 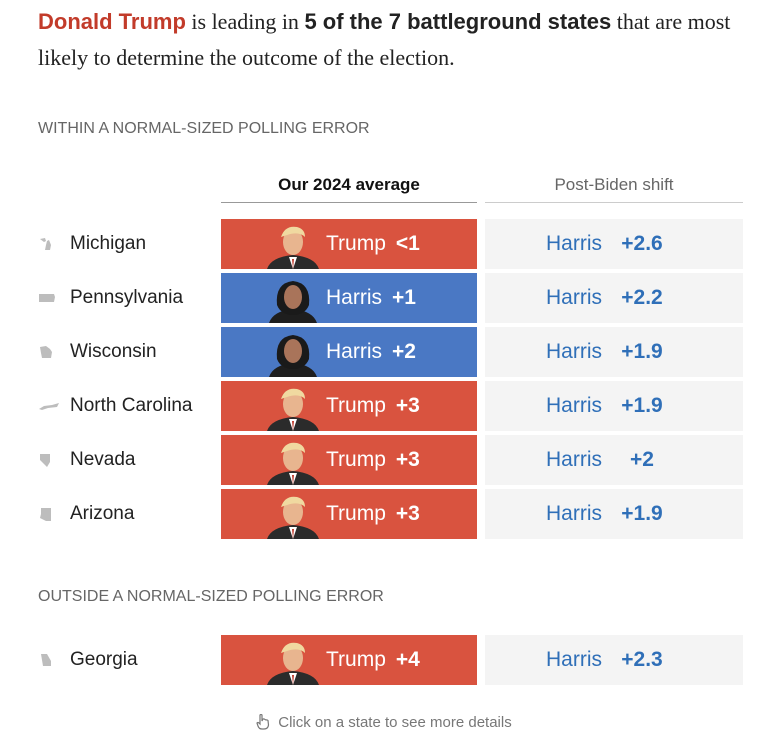 I want to click on headline-name: Donald Trump, so click(x=112, y=21).